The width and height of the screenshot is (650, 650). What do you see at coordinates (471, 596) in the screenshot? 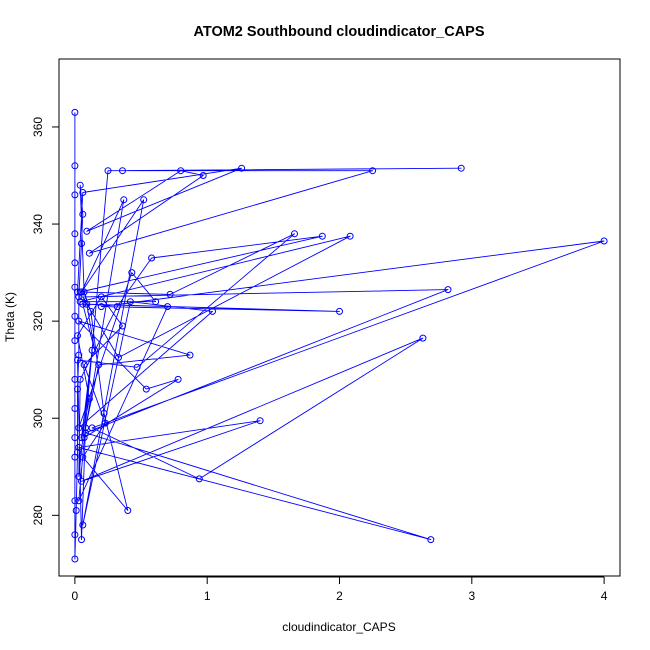
I see `x-tick-label: 3` at bounding box center [471, 596].